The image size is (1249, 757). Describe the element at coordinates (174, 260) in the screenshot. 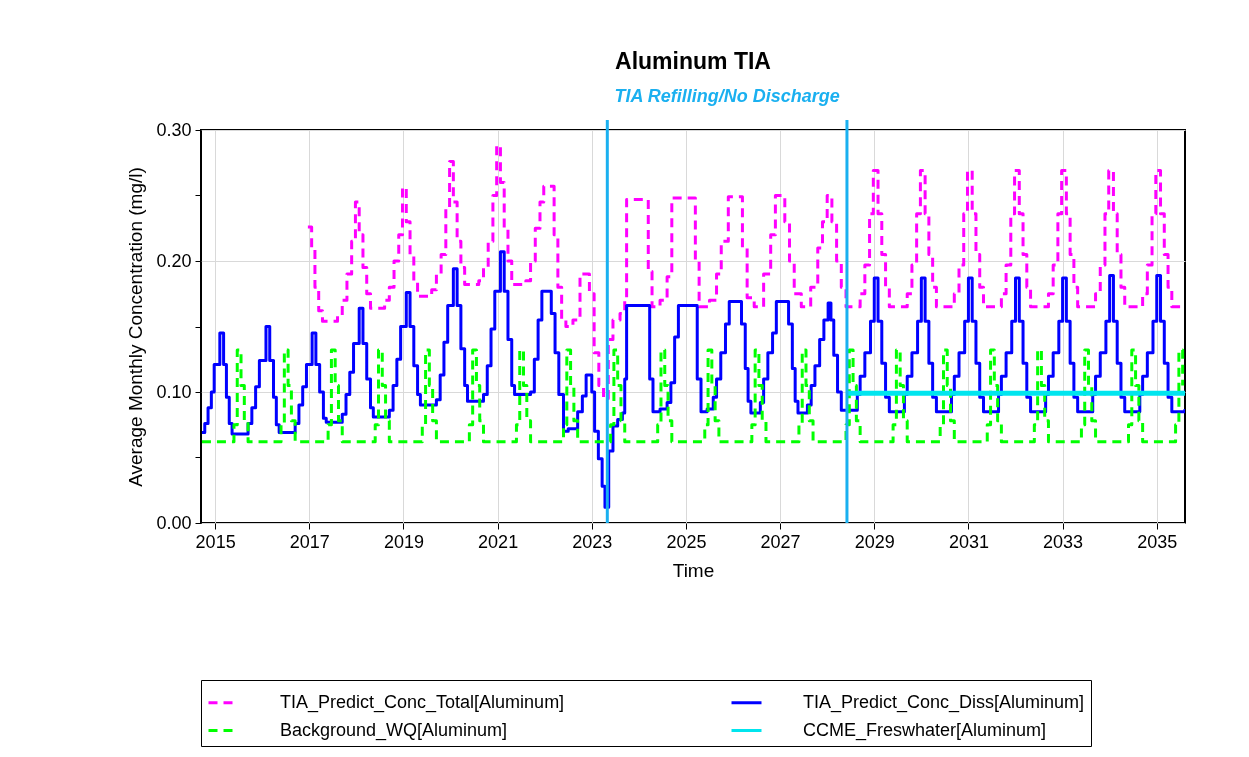

I see `y-tick-label: 0.20` at that location.